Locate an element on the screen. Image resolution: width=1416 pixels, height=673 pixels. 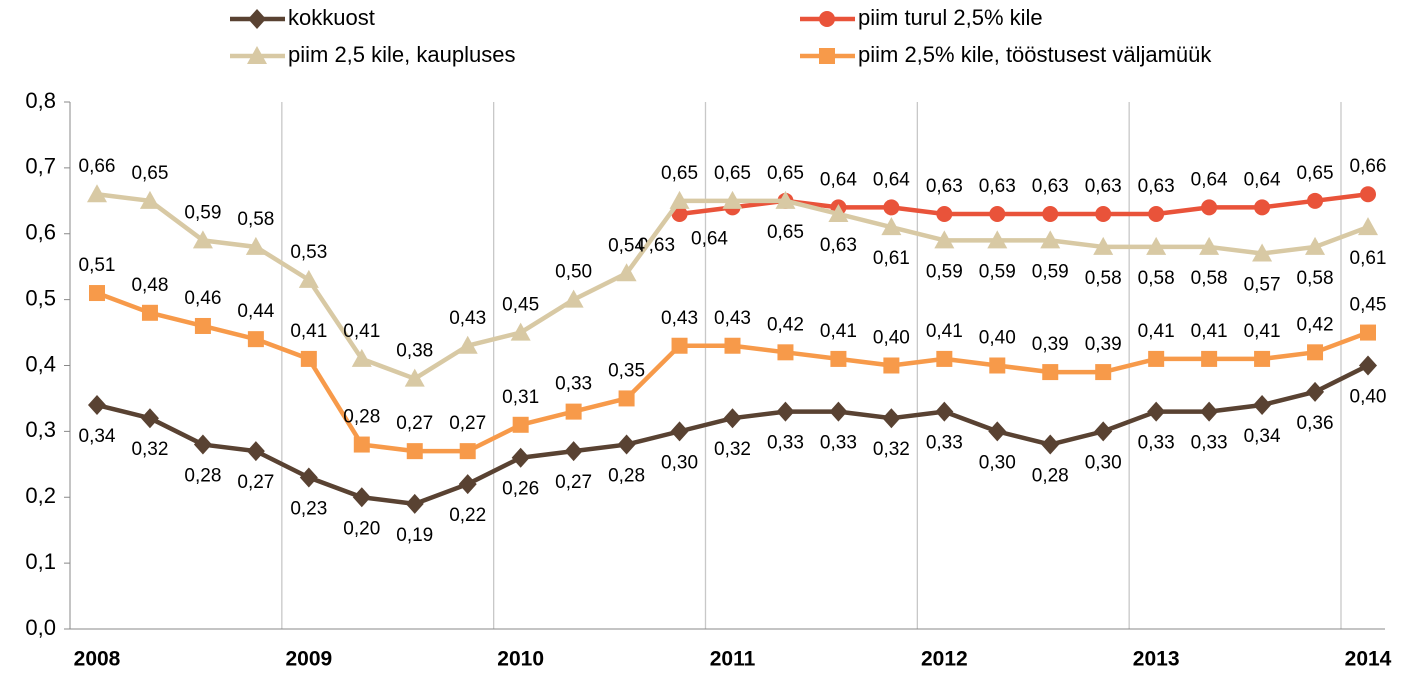
data-label: 0,63 is located at coordinates (1156, 186).